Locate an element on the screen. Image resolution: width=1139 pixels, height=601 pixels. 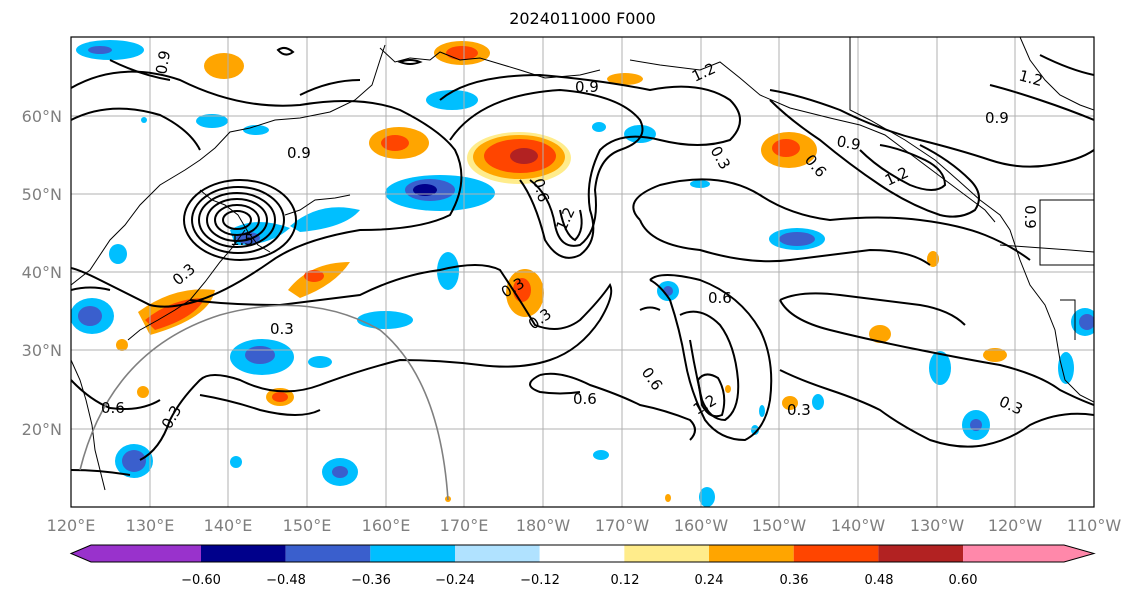
lat-tick-label: 50°N is located at coordinates (42, 194).